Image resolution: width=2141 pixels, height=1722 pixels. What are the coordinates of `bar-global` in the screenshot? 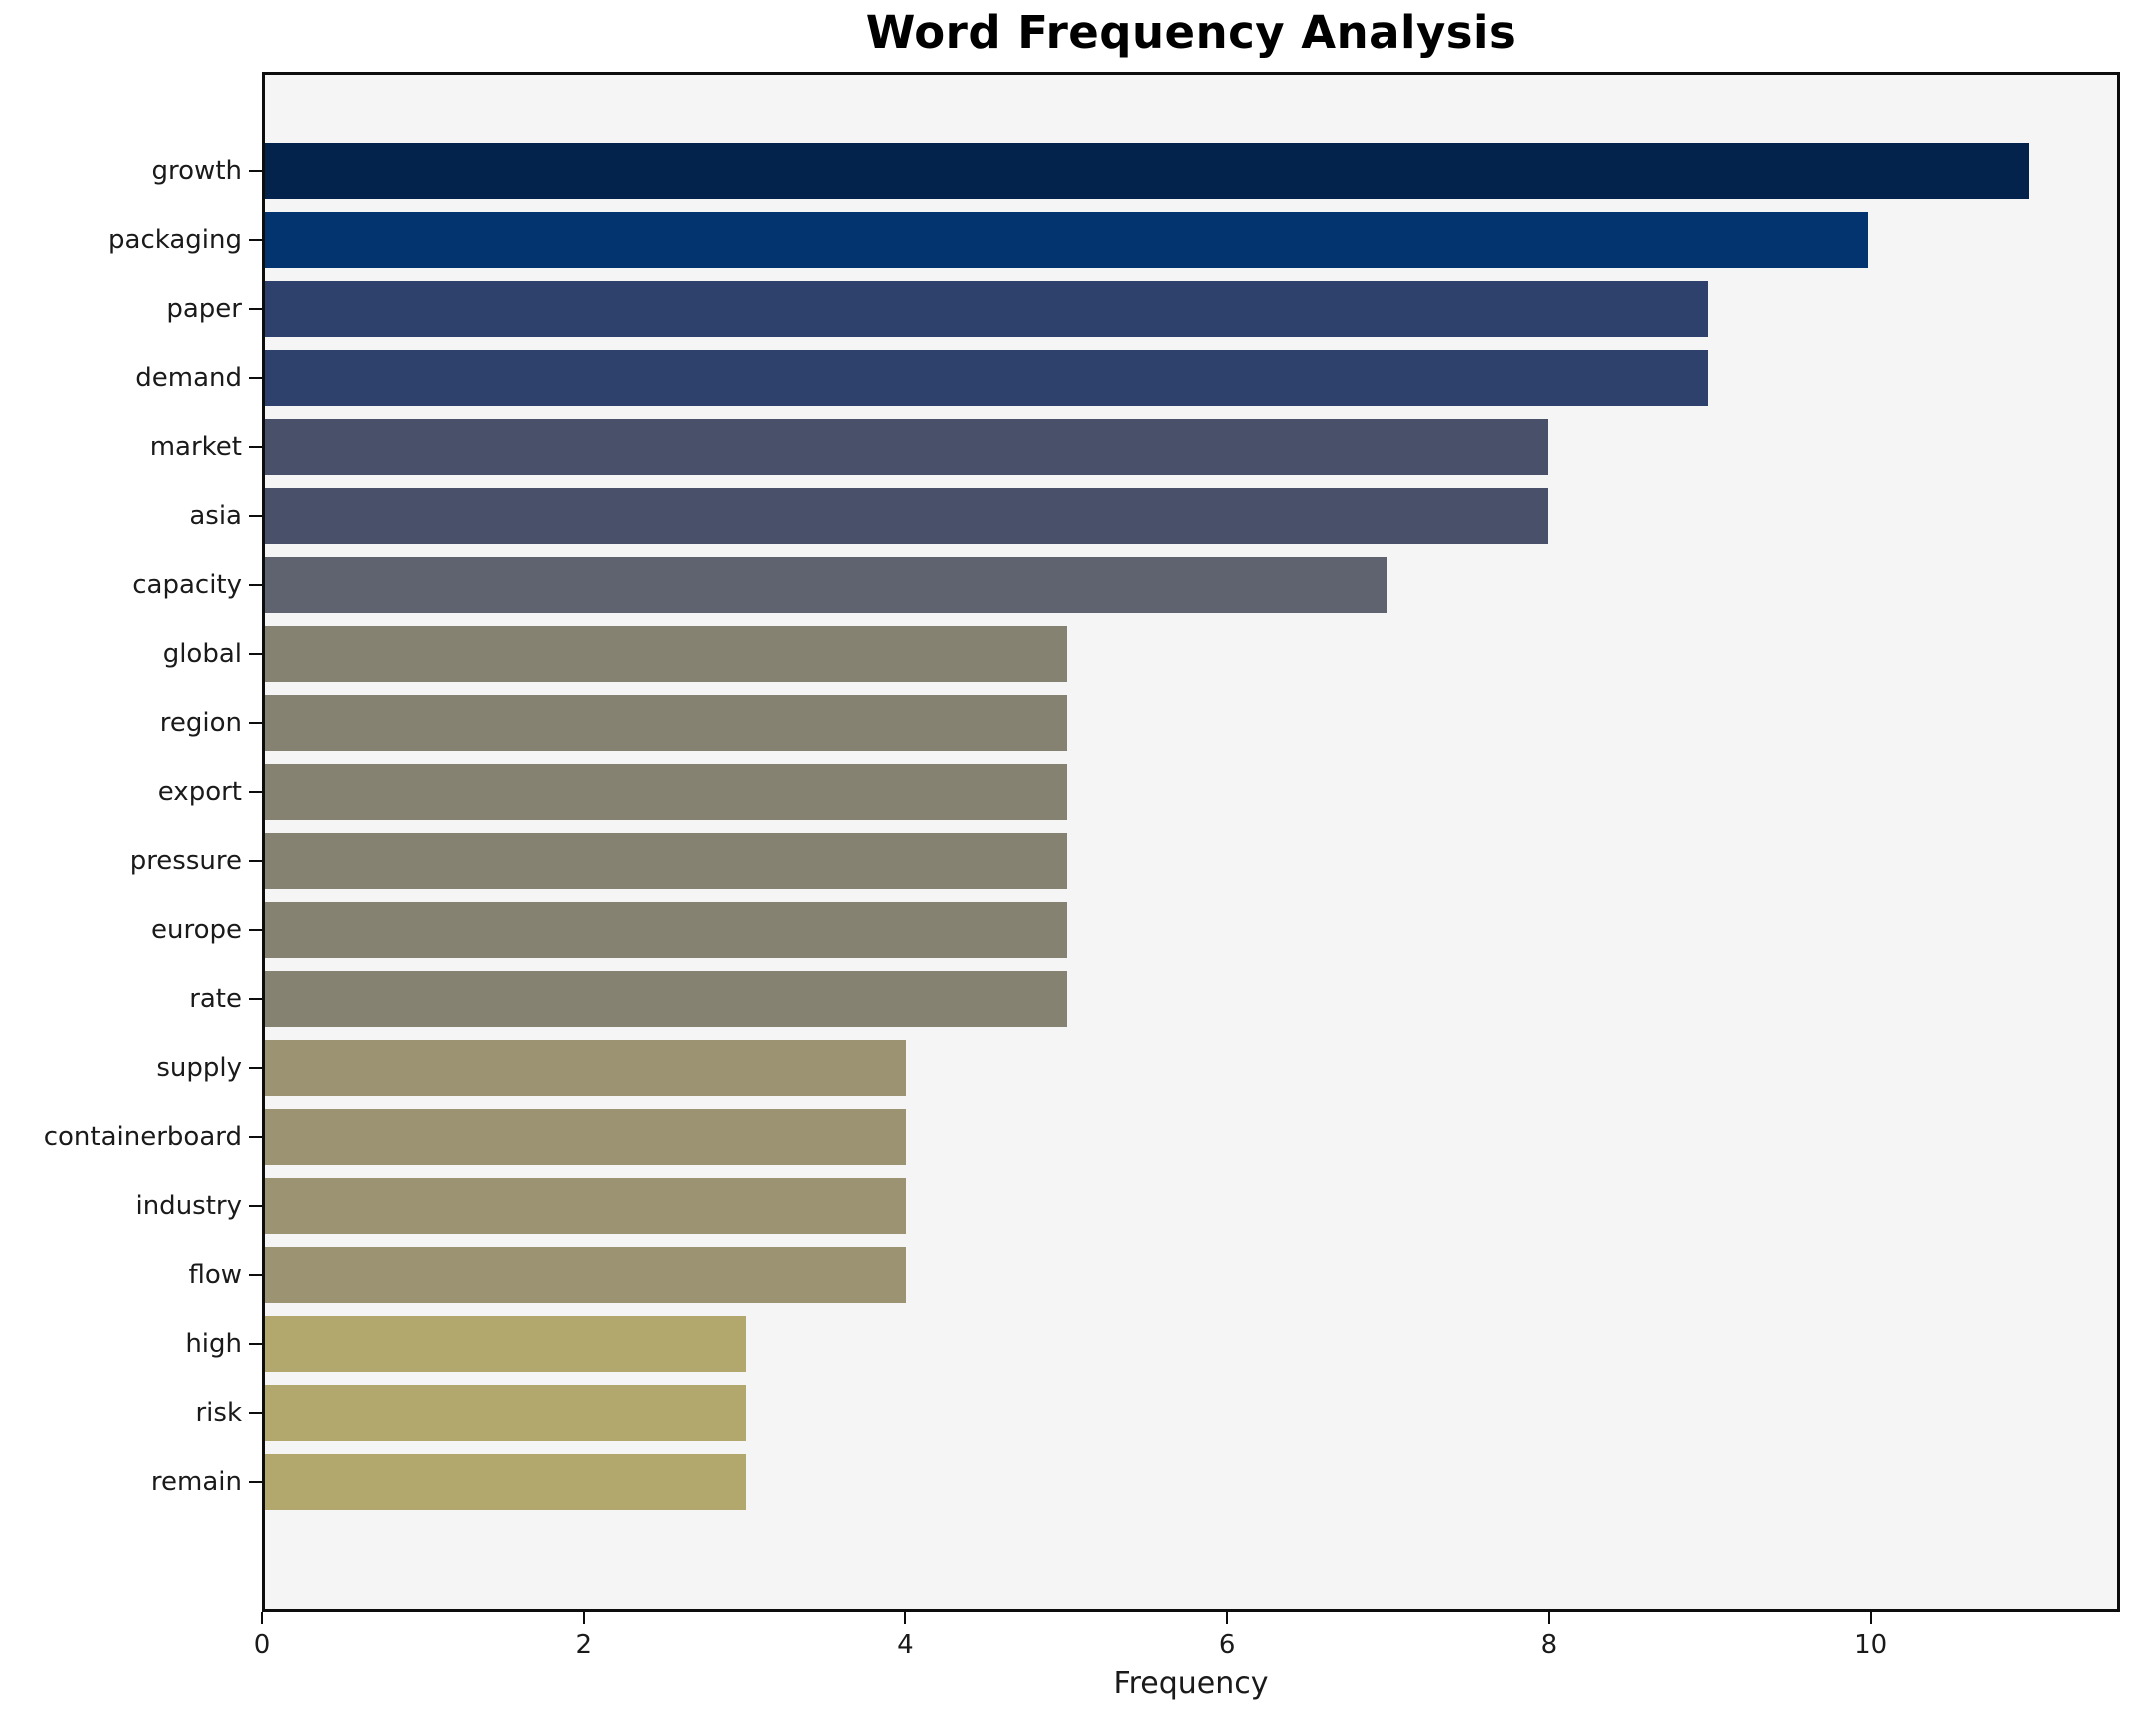 It's located at (666, 654).